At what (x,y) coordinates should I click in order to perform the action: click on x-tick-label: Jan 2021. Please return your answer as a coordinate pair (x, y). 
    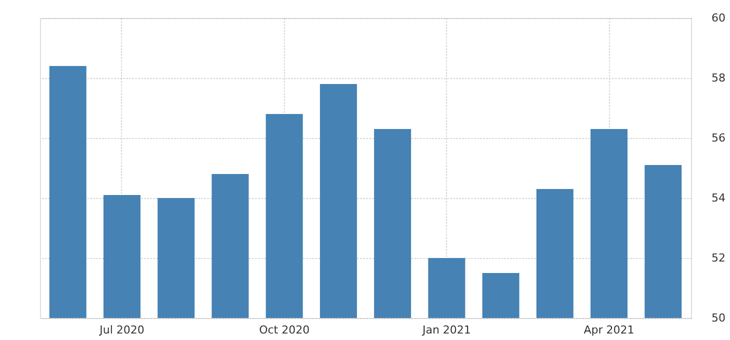
    Looking at the image, I should click on (446, 330).